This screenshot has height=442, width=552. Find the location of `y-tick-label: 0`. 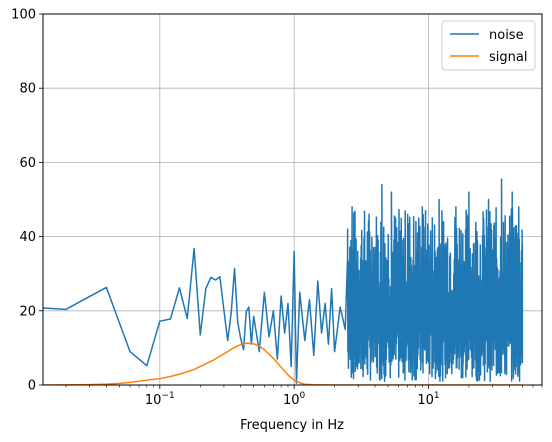

y-tick-label: 0 is located at coordinates (32, 386).